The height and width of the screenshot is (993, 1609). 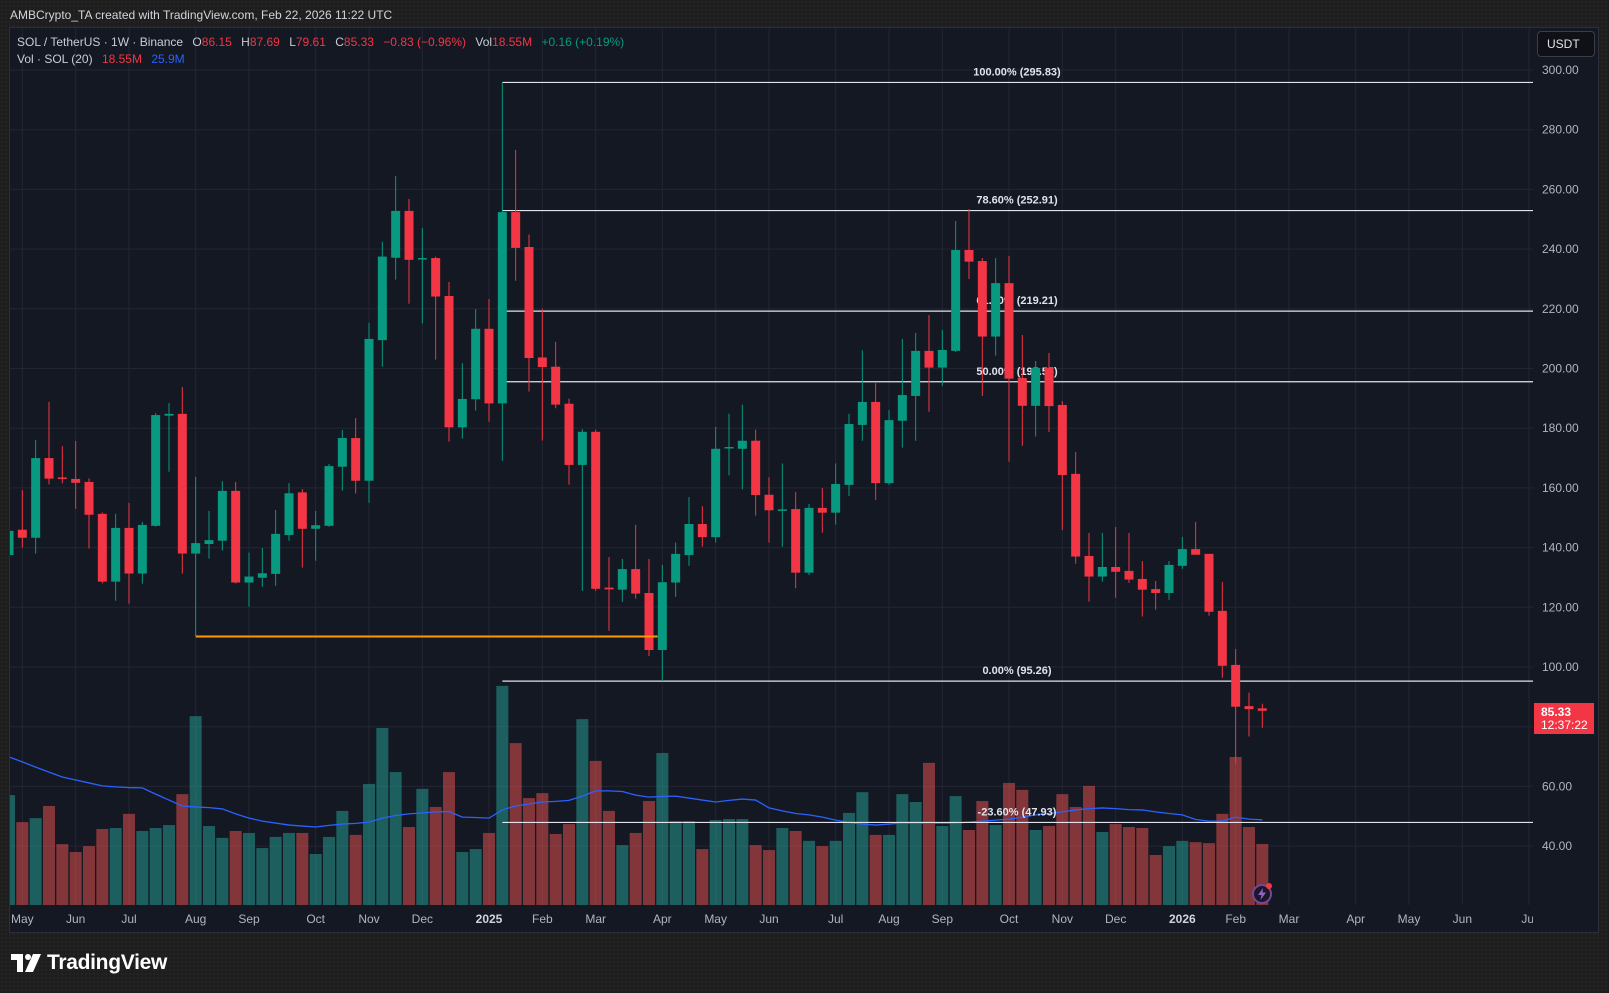 I want to click on notification-dot, so click(x=1269, y=886).